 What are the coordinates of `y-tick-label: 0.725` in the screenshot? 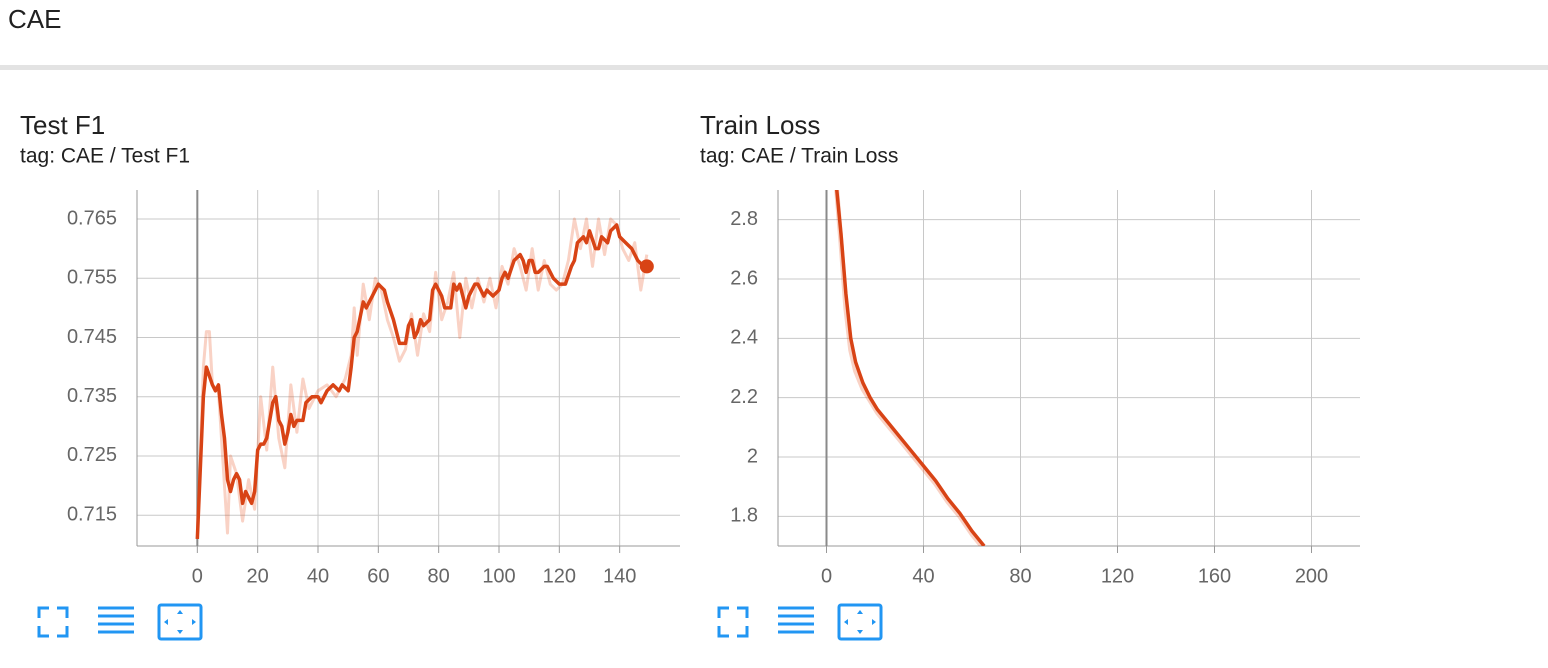 It's located at (92, 455).